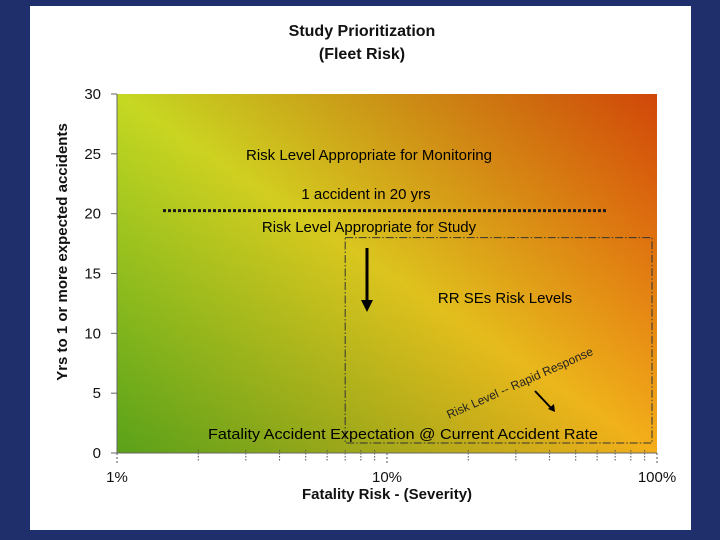 The image size is (720, 540). Describe the element at coordinates (362, 54) in the screenshot. I see `chart-subtitle: (Fleet Risk)` at that location.